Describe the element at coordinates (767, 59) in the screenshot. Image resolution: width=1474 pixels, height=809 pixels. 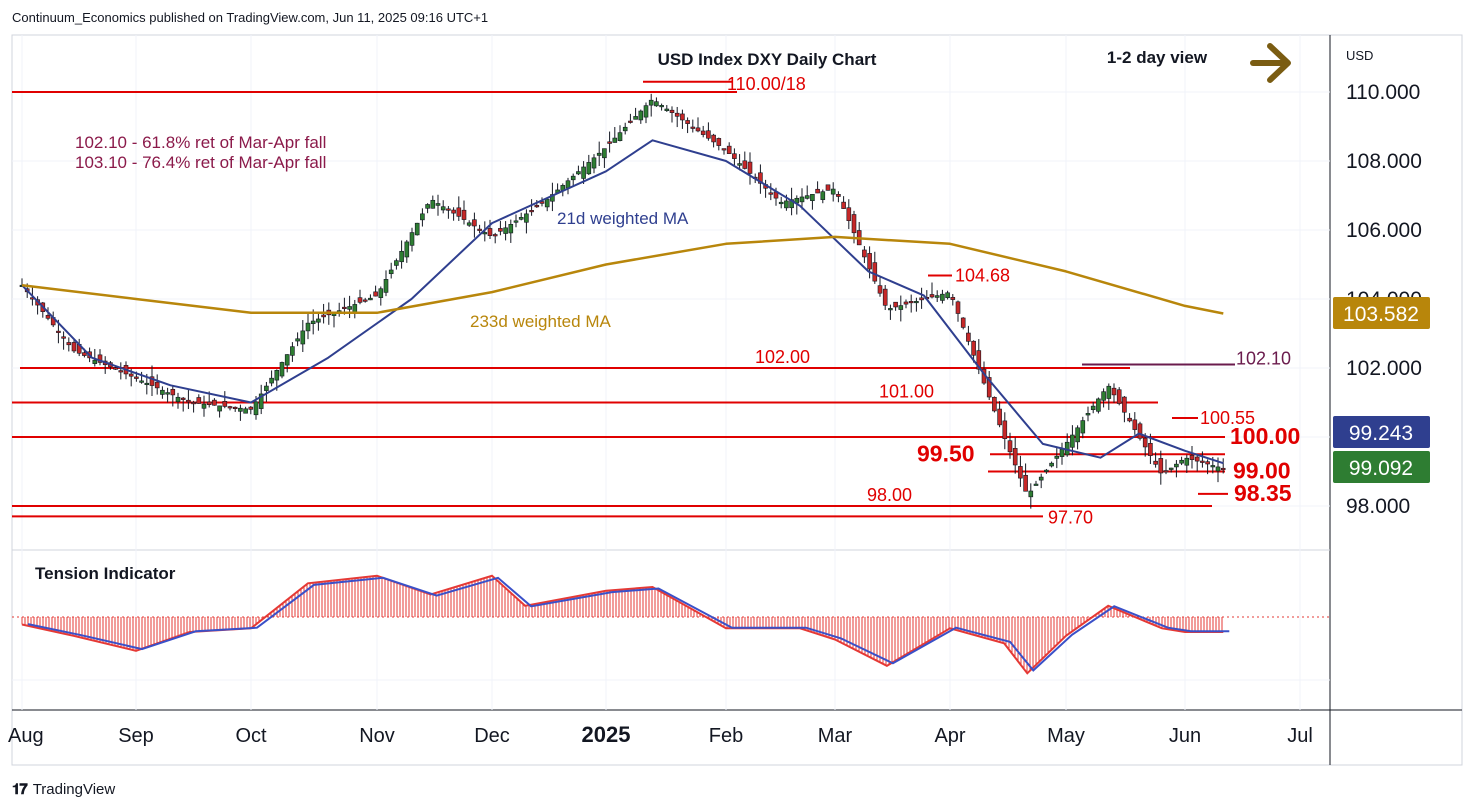
I see `chart-title: USD Index DXY Daily Chart` at that location.